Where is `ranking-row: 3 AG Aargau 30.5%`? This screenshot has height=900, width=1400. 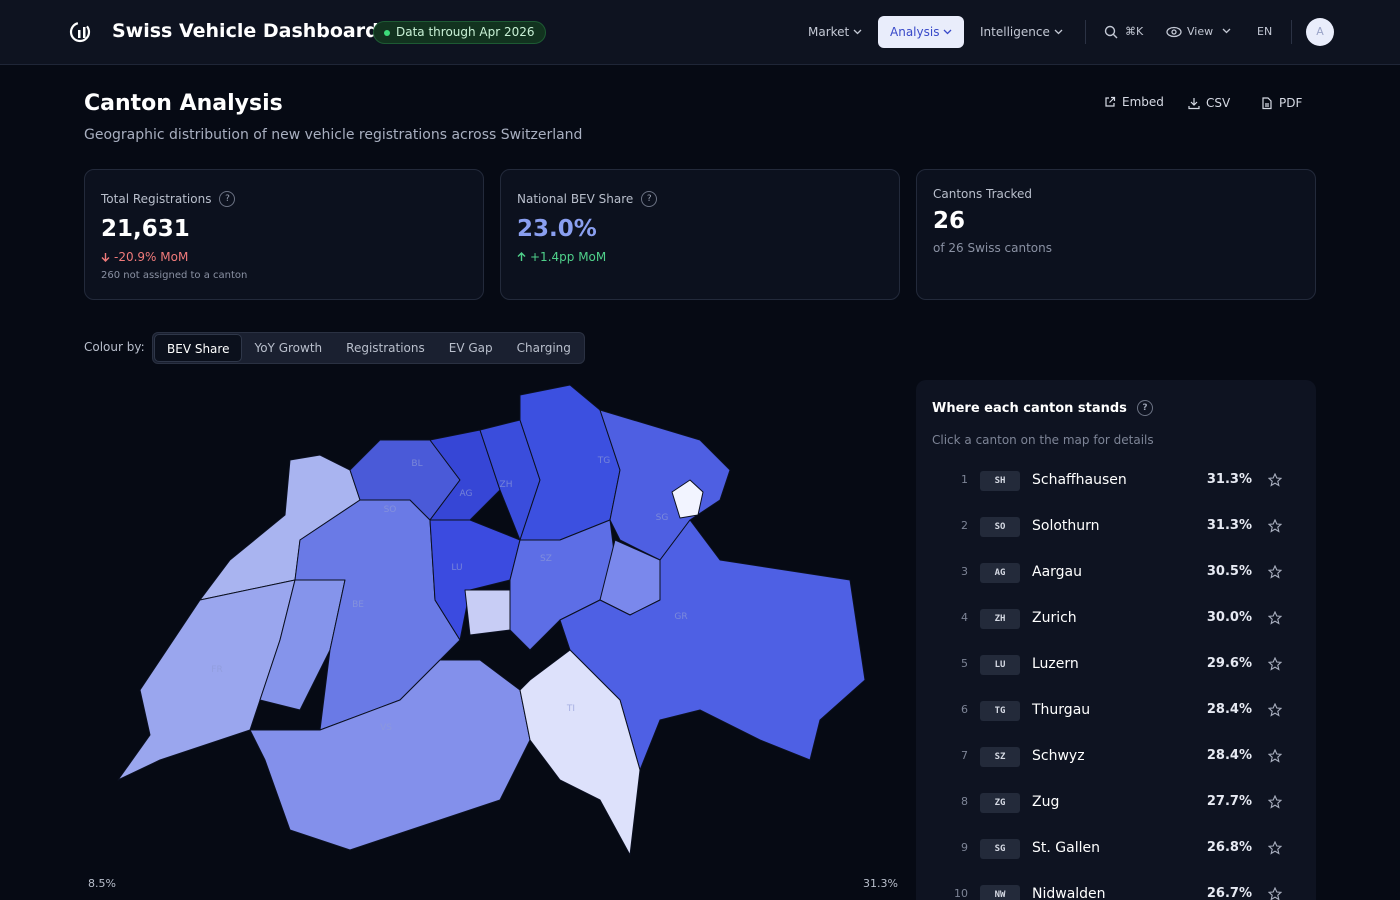 ranking-row: 3 AG Aargau 30.5% is located at coordinates (1116, 573).